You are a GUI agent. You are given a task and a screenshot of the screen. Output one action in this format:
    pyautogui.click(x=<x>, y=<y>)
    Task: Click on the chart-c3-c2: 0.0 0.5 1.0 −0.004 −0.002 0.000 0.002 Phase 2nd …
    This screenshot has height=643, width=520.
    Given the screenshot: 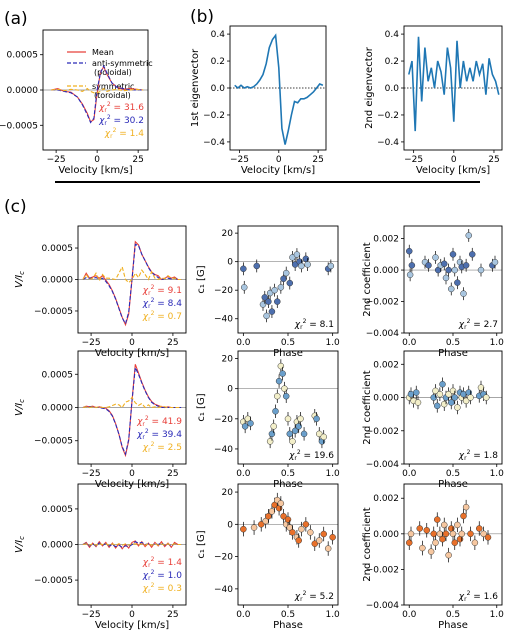 What is the action you would take?
    pyautogui.click(x=433, y=557)
    